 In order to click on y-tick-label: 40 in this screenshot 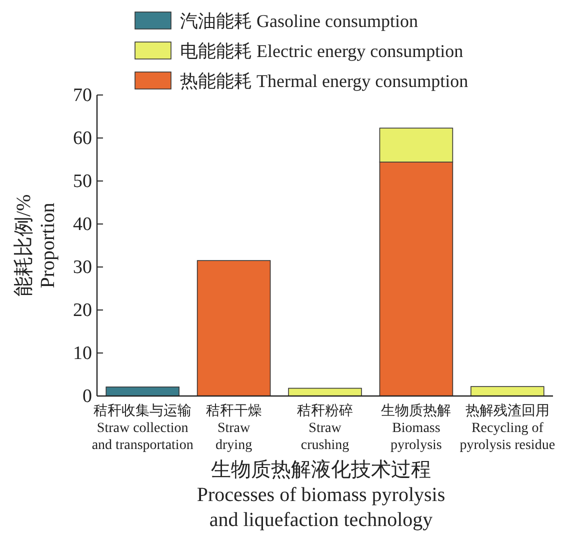, I will do `click(82, 224)`.